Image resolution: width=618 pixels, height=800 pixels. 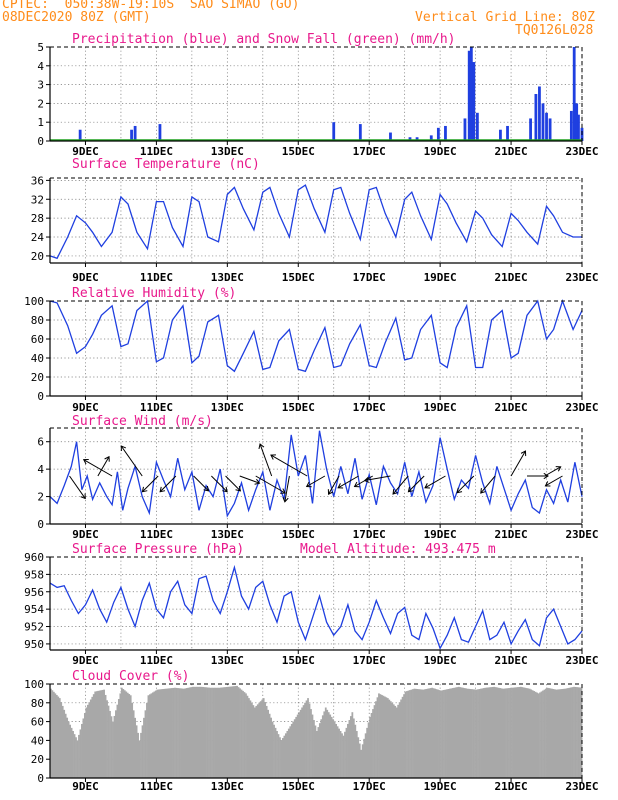 I want to click on panel-title: Surface Temperature (nC), so click(x=166, y=164).